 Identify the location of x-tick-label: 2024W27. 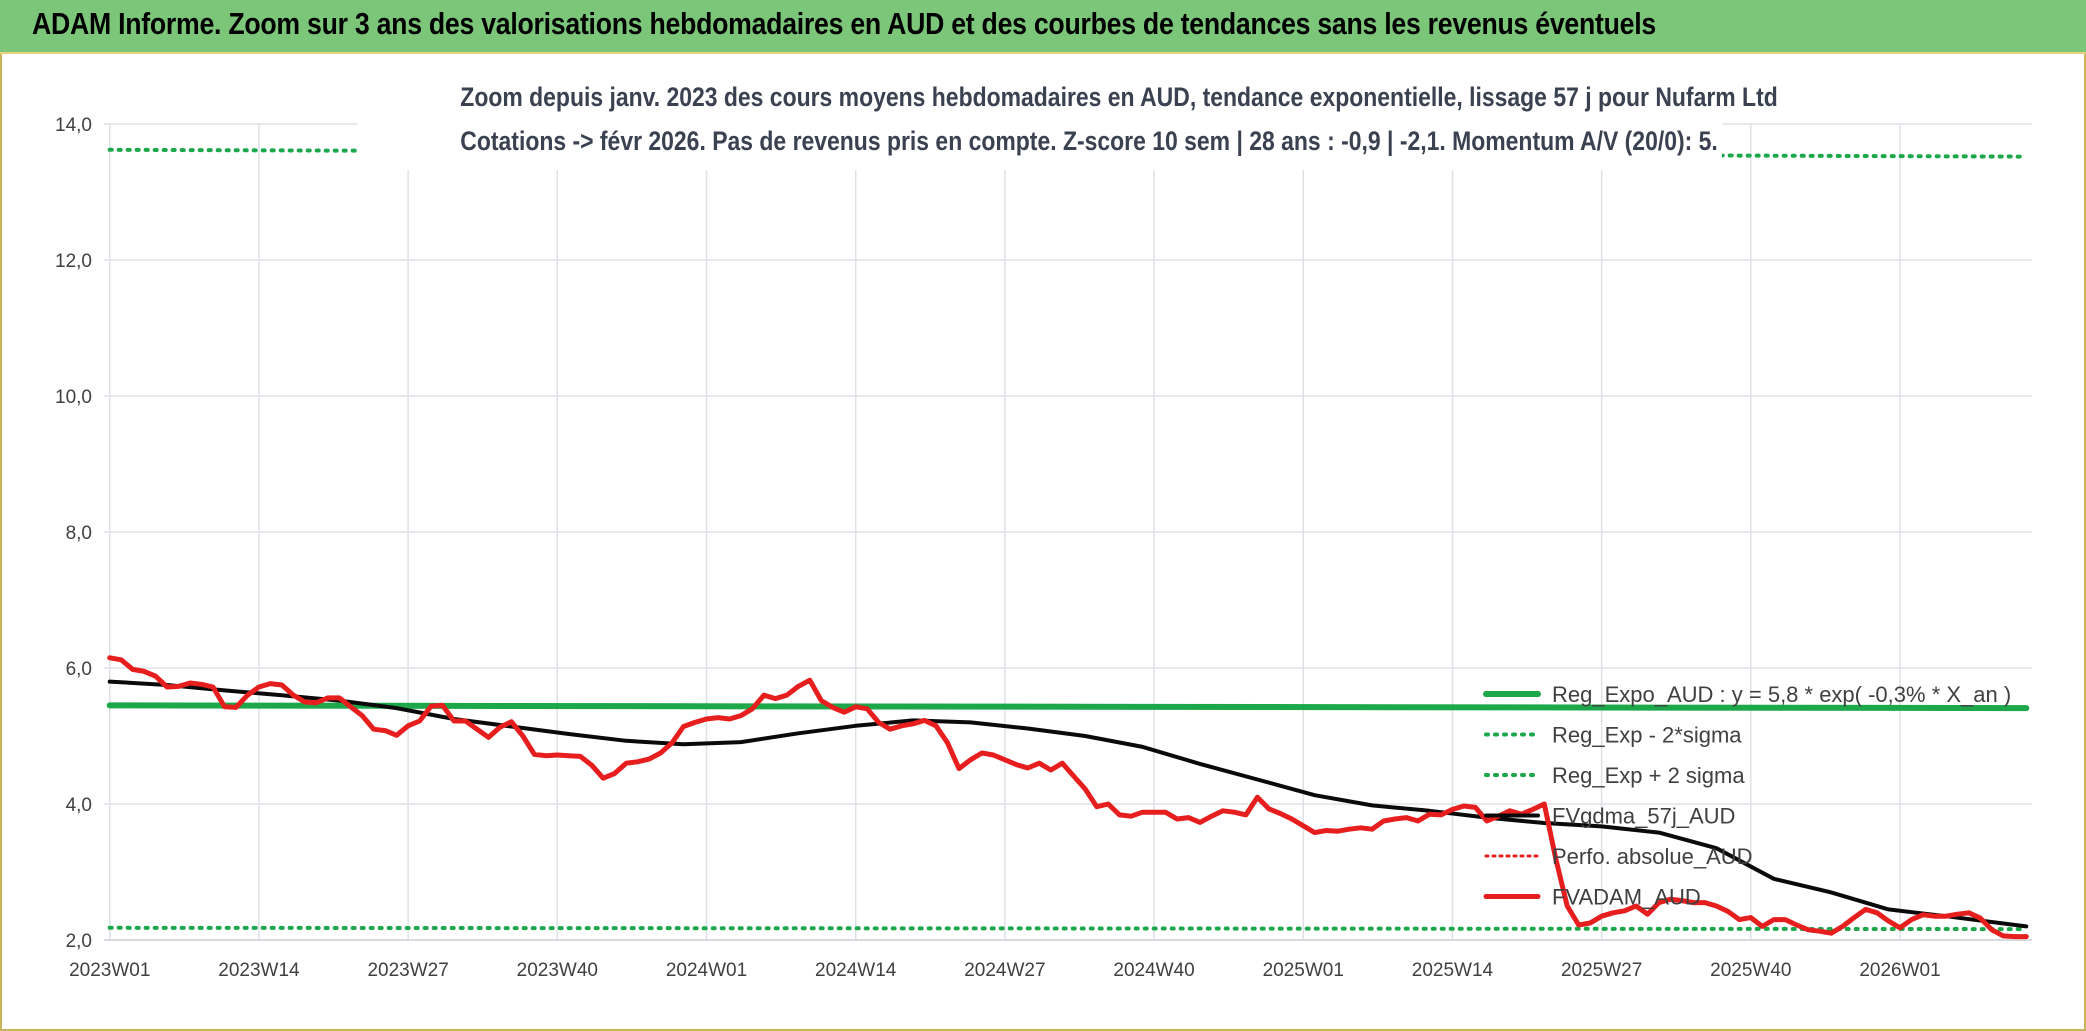
(1004, 970).